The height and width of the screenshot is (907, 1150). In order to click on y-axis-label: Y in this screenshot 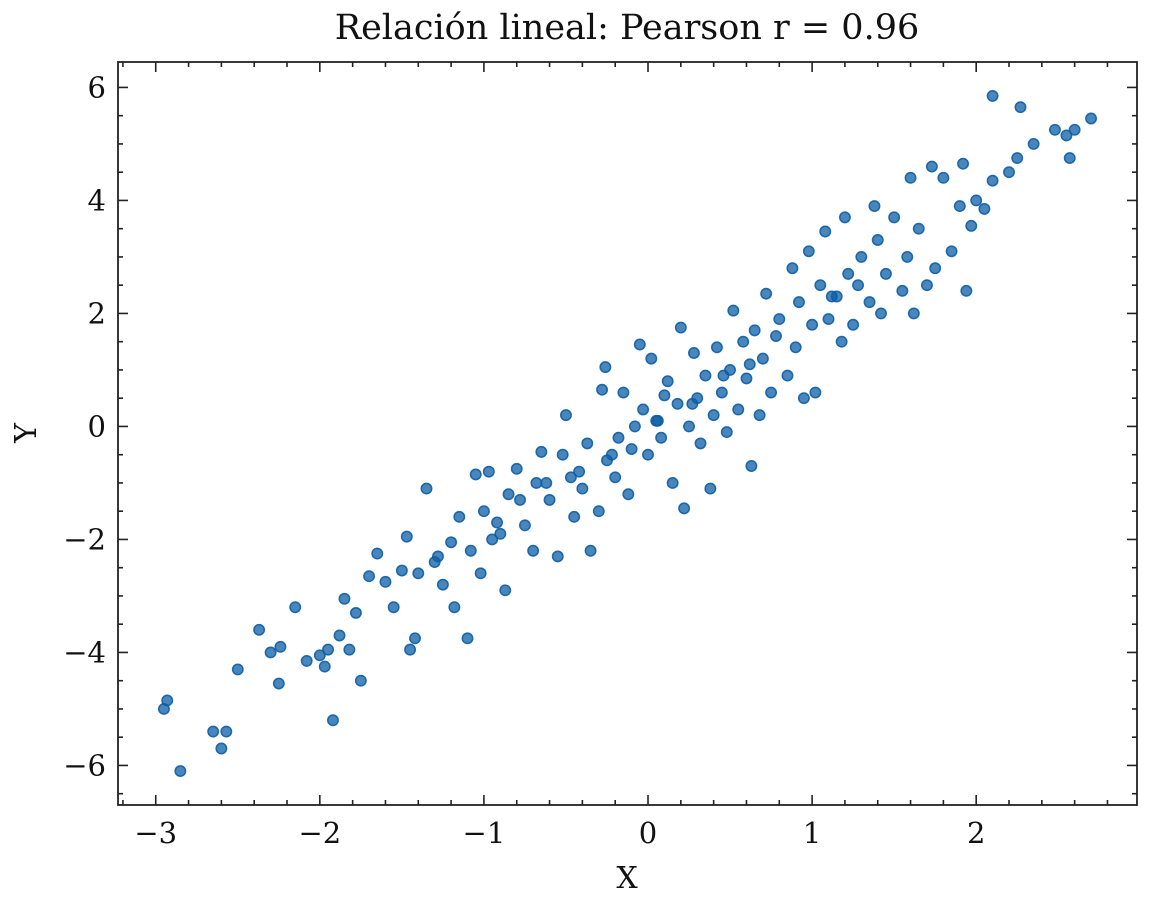, I will do `click(26, 433)`.